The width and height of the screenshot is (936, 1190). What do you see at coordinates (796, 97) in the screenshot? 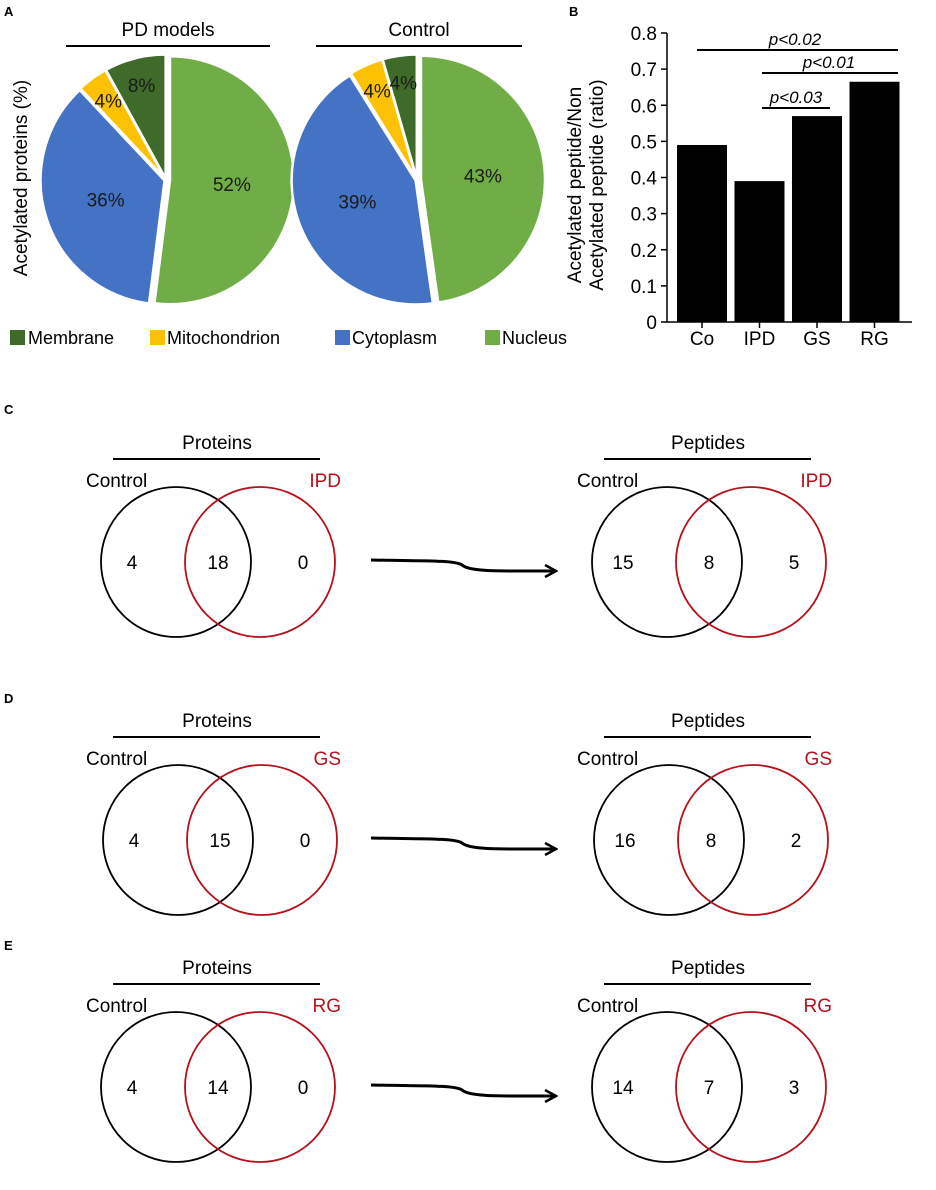
I see `significance-label: p<0.03` at bounding box center [796, 97].